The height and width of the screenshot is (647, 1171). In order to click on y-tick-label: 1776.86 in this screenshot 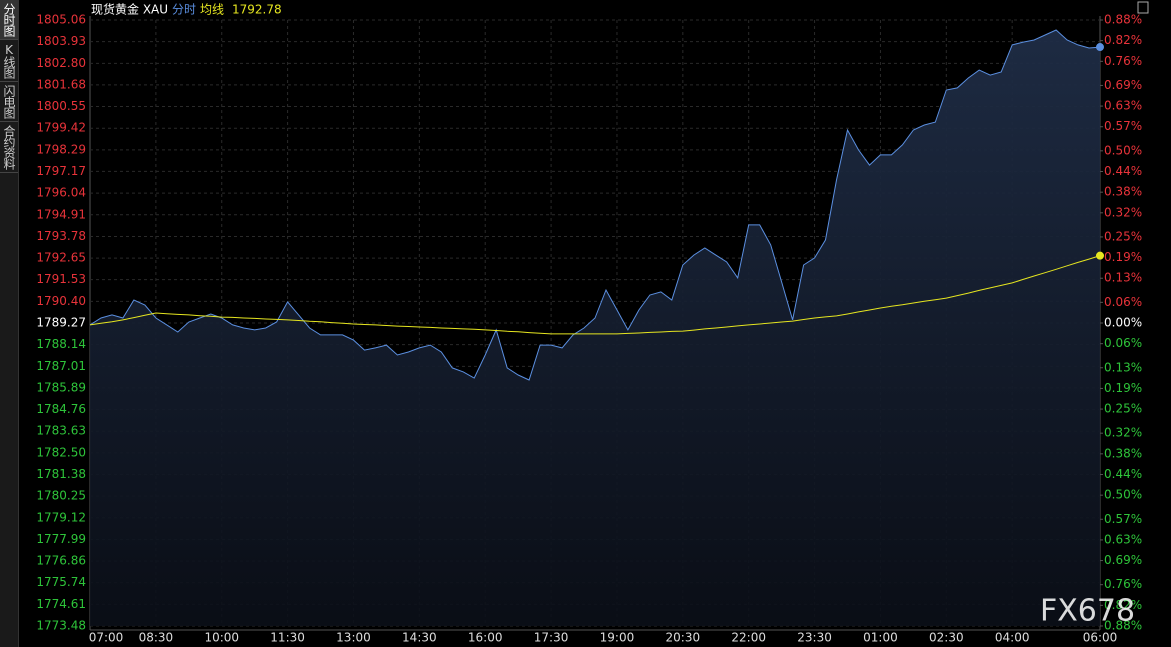, I will do `click(61, 561)`.